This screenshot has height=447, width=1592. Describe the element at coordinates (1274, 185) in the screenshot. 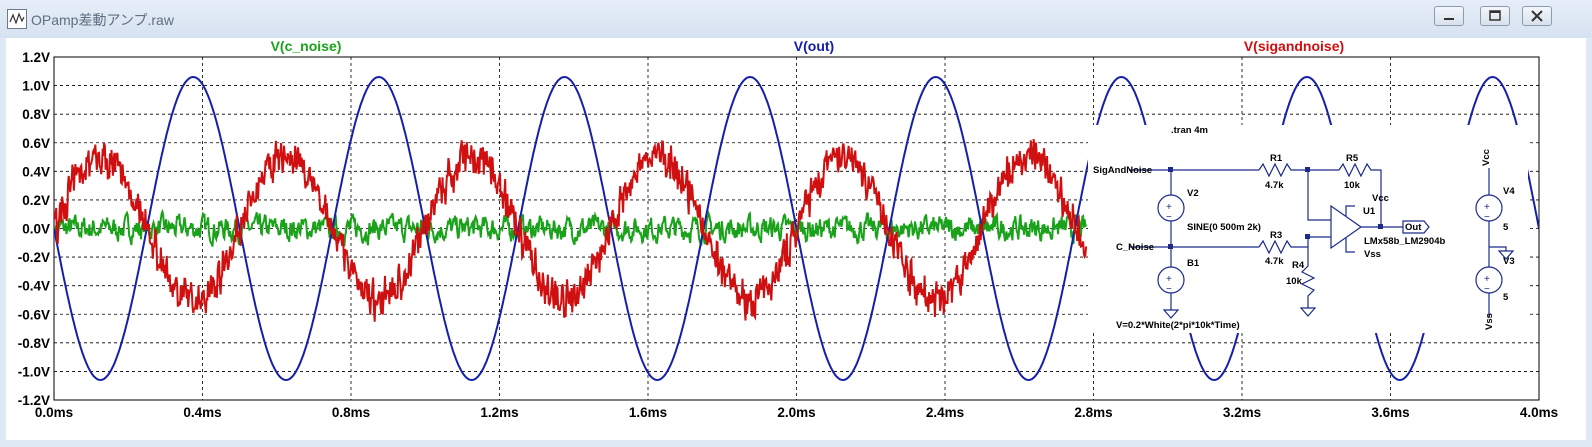

I see `r1-value: 4.7k` at that location.